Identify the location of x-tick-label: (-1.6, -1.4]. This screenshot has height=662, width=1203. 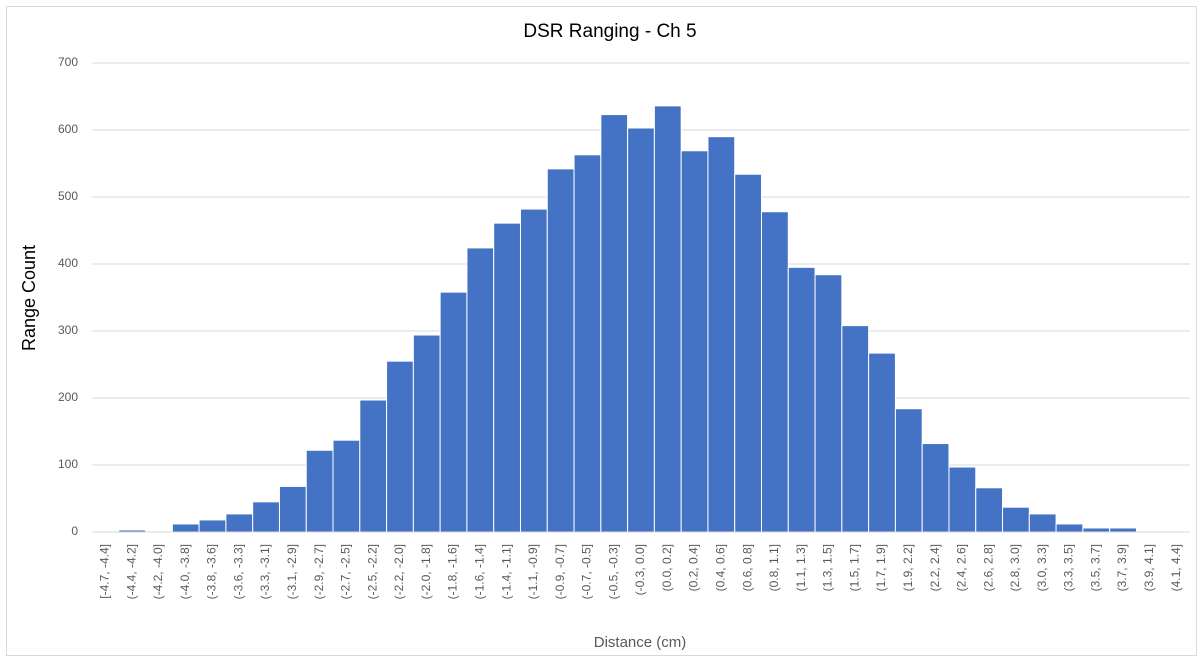
(479, 571).